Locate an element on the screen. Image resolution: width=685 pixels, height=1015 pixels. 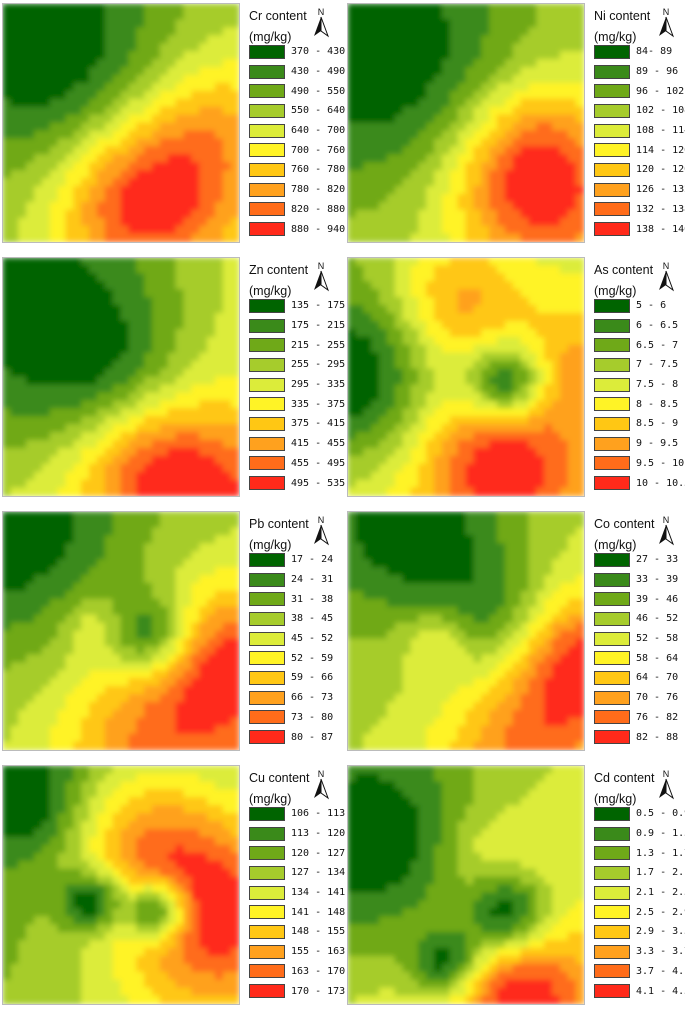
legend-range-label: 760 - 780 is located at coordinates (318, 170).